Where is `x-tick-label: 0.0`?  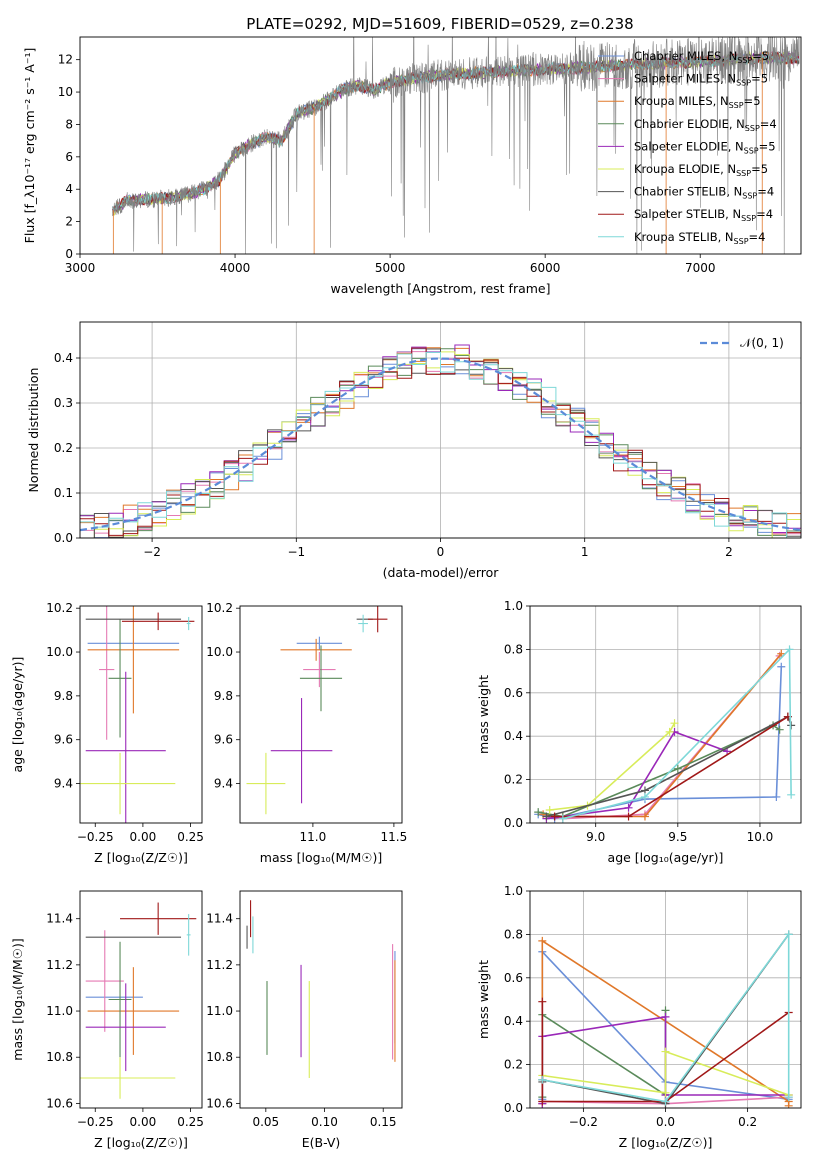
x-tick-label: 0.0 is located at coordinates (665, 1122).